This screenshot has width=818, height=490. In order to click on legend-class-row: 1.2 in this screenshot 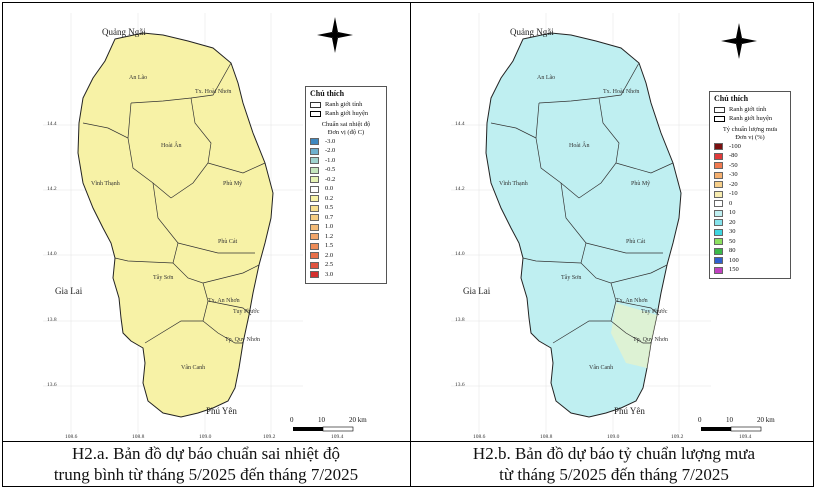, I will do `click(346, 237)`.